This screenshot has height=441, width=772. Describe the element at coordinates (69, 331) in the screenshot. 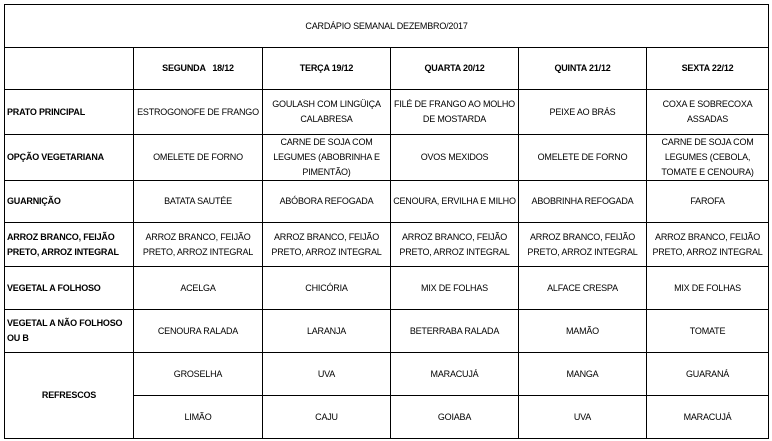

I see `row-label: VEGETAL A NÃO FOLHOSO OU B` at that location.